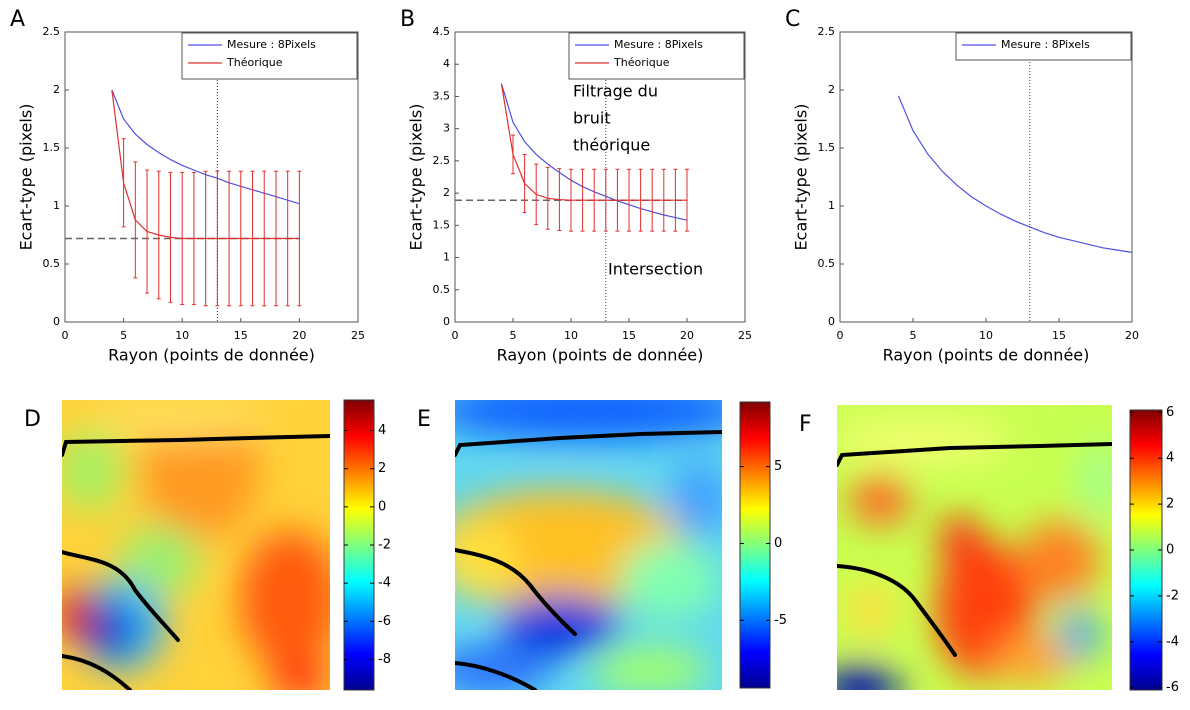  I want to click on colorbar-tick-label: -4, so click(1172, 641).